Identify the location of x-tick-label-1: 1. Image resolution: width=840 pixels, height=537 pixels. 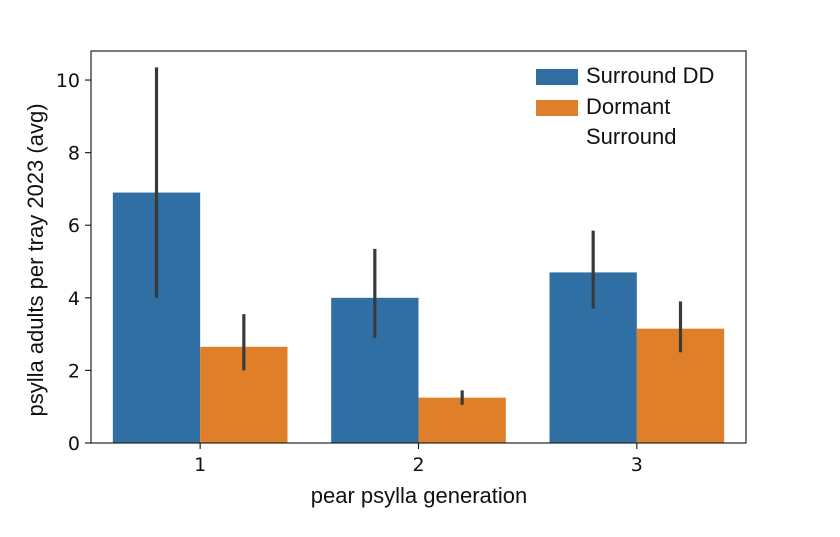
(200, 465).